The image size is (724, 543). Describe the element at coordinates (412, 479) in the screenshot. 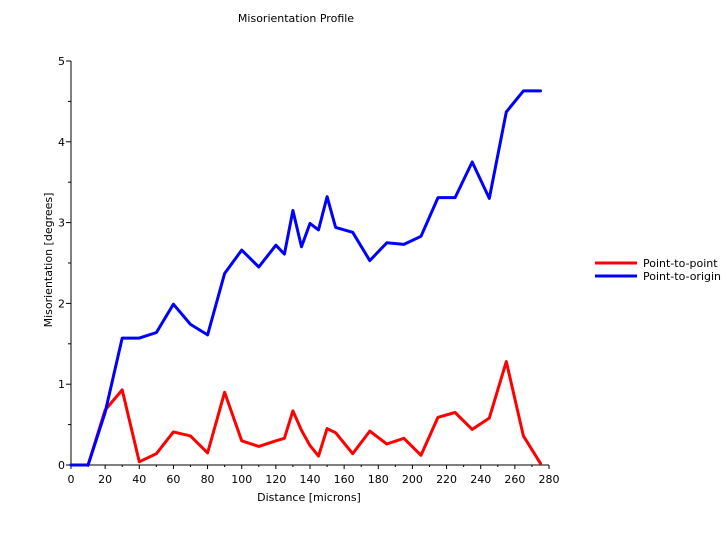

I see `x-tick-label: 200` at that location.